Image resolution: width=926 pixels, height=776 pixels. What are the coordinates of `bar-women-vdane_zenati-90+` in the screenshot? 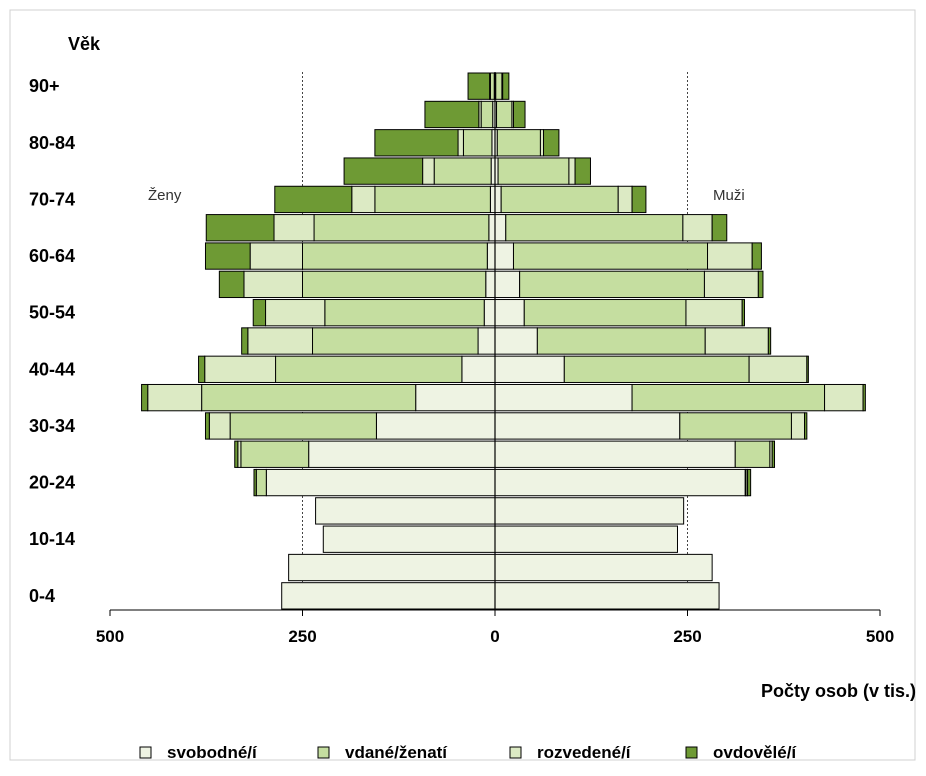 It's located at (492, 86).